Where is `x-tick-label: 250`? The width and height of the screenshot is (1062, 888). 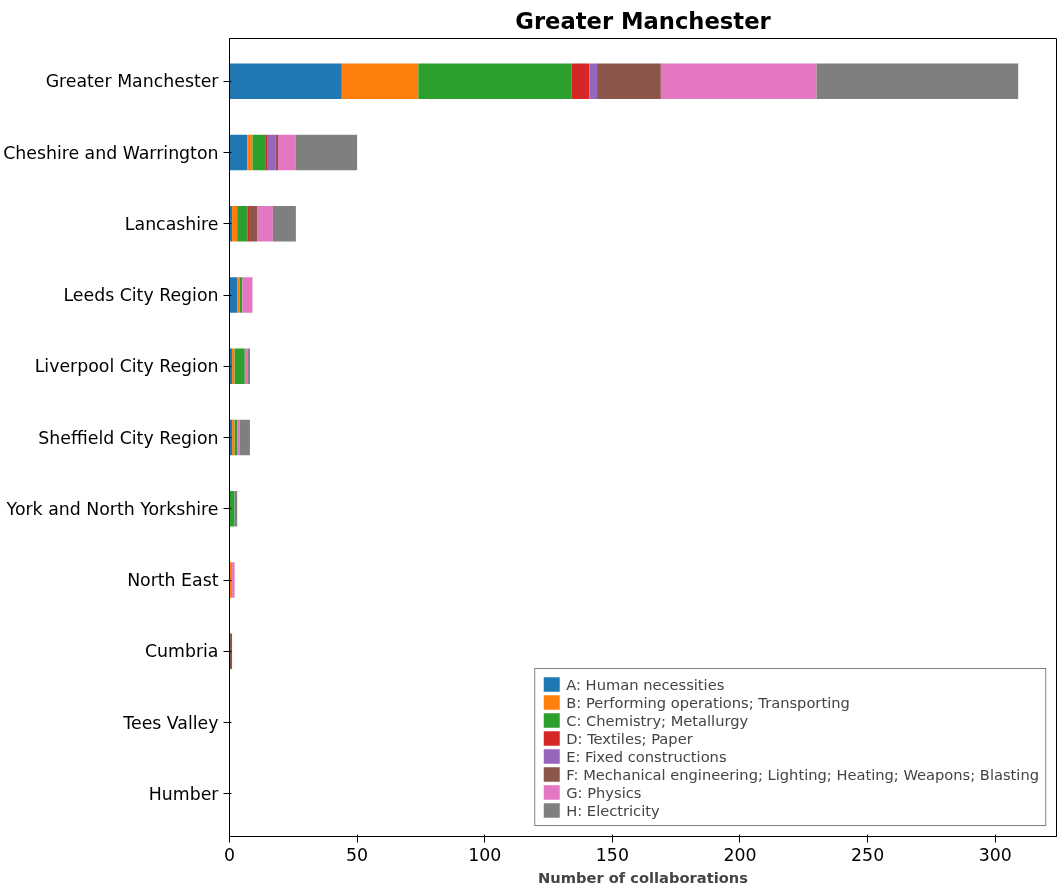 x-tick-label: 250 is located at coordinates (868, 854).